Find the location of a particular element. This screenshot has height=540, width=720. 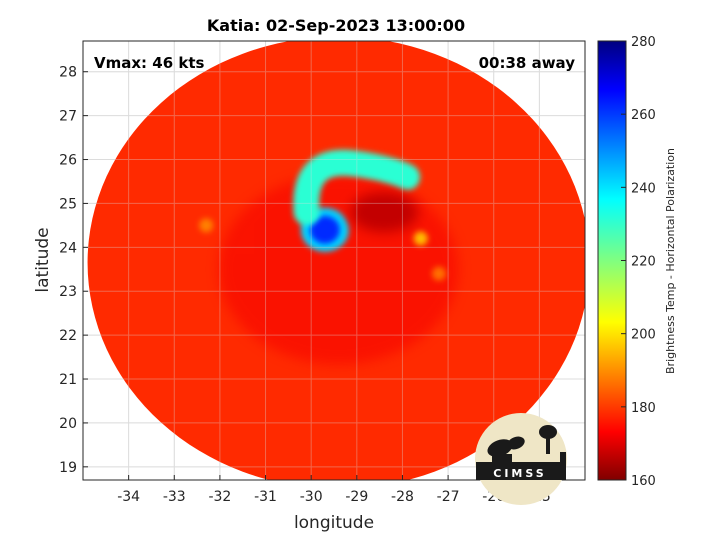

colorbar-tick-label: 260 is located at coordinates (643, 115).